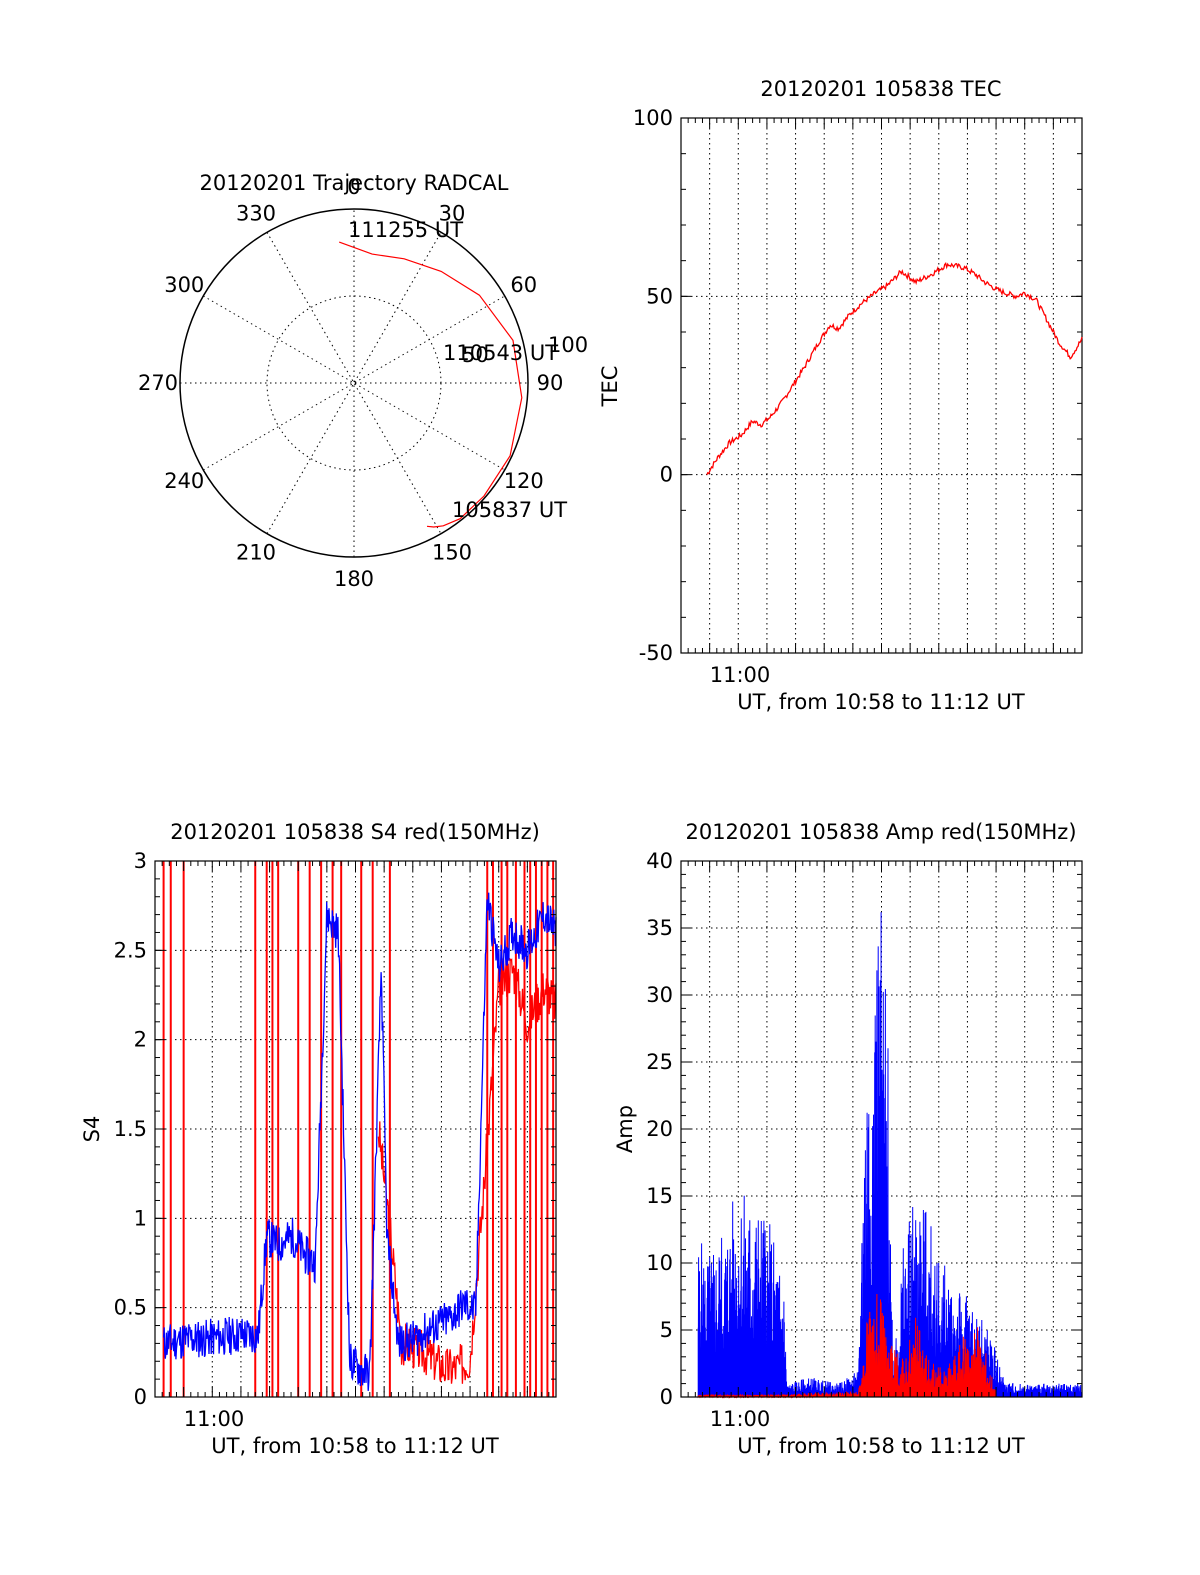  I want to click on radius-label-50: 50, so click(475, 355).